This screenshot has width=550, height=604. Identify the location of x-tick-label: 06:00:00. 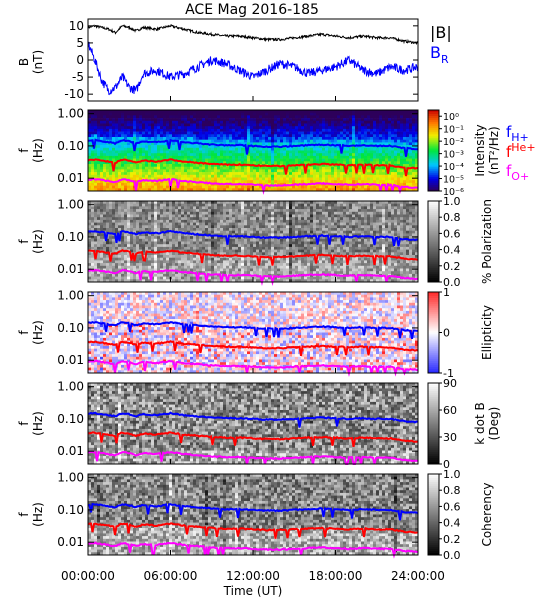
(171, 576).